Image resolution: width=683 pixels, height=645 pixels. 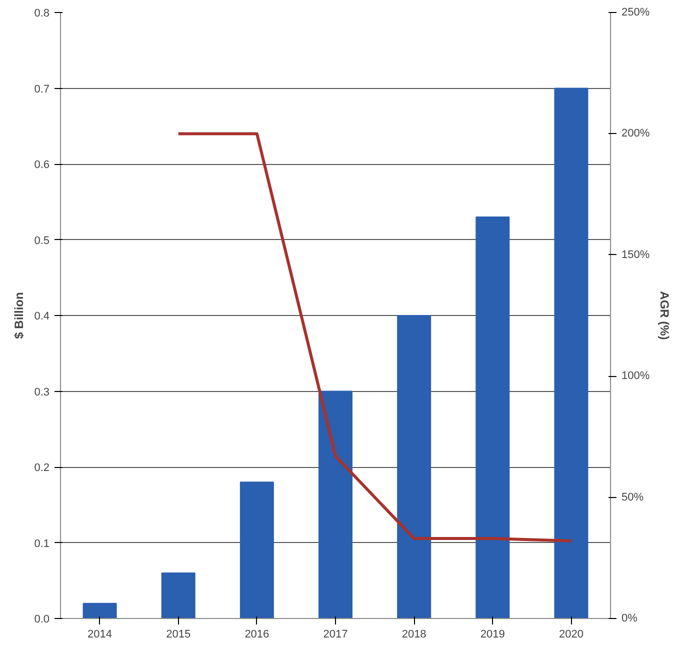 I want to click on y-tick-label: 0.7, so click(x=42, y=89).